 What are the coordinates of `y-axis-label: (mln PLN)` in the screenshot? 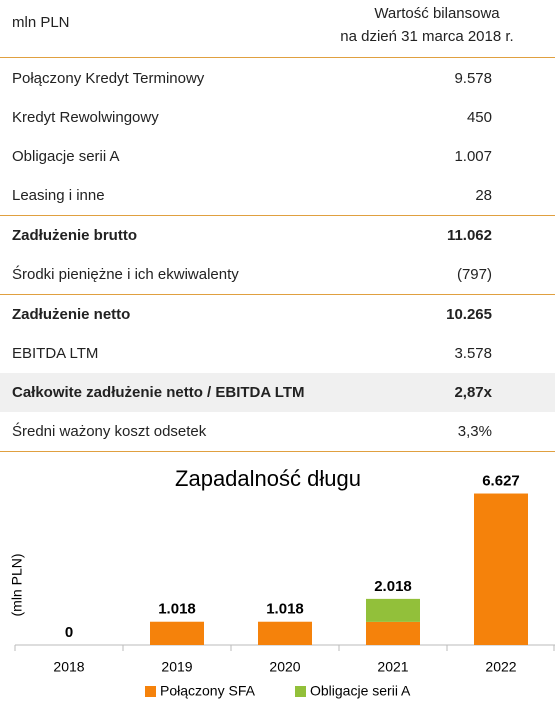 It's located at (17, 584).